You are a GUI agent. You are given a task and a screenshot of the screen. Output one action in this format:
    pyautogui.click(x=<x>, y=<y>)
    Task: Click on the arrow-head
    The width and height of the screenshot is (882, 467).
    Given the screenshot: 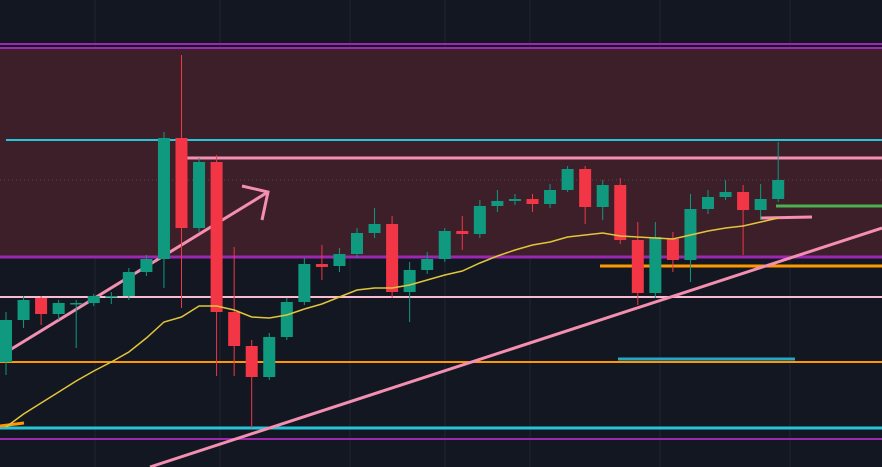 What is the action you would take?
    pyautogui.click(x=255, y=202)
    